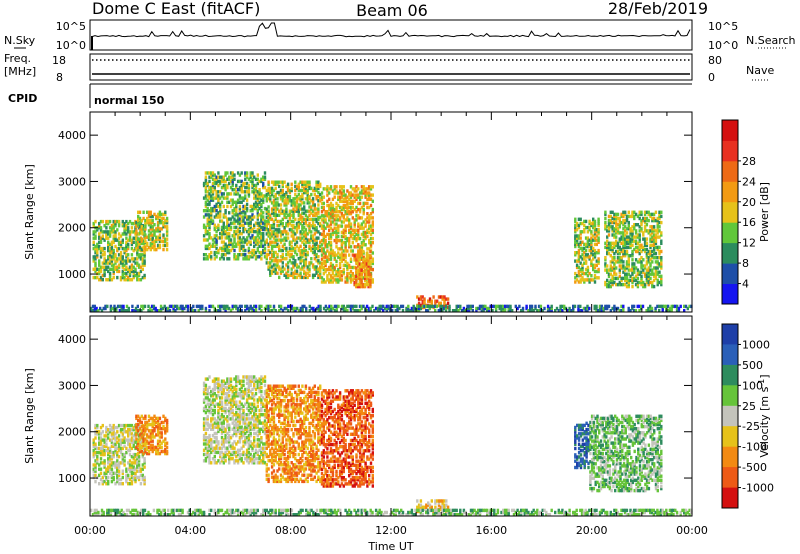 The width and height of the screenshot is (800, 554). Describe the element at coordinates (29, 212) in the screenshot. I see `power-ylabel: Slant Range [km]` at that location.